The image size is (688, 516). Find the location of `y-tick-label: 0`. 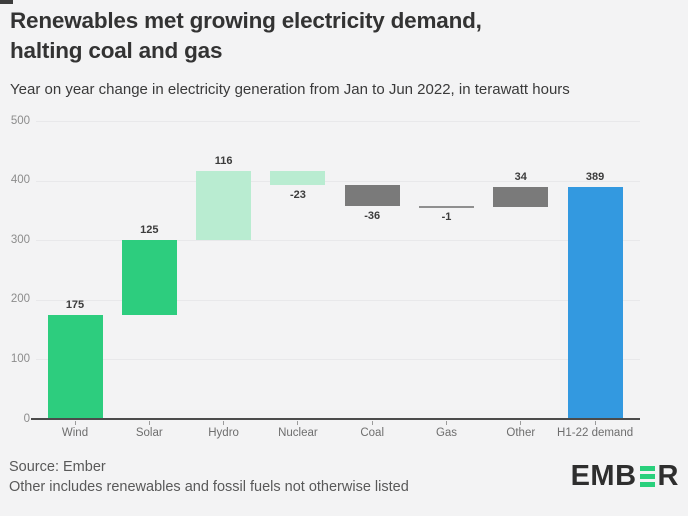

y-tick-label: 0 is located at coordinates (26, 418).